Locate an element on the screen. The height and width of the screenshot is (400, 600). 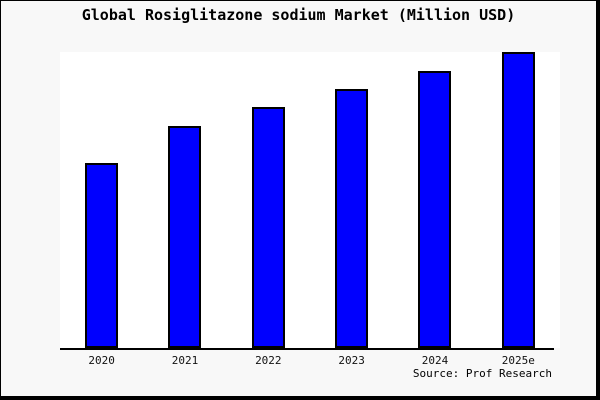
bar-2020 is located at coordinates (102, 255).